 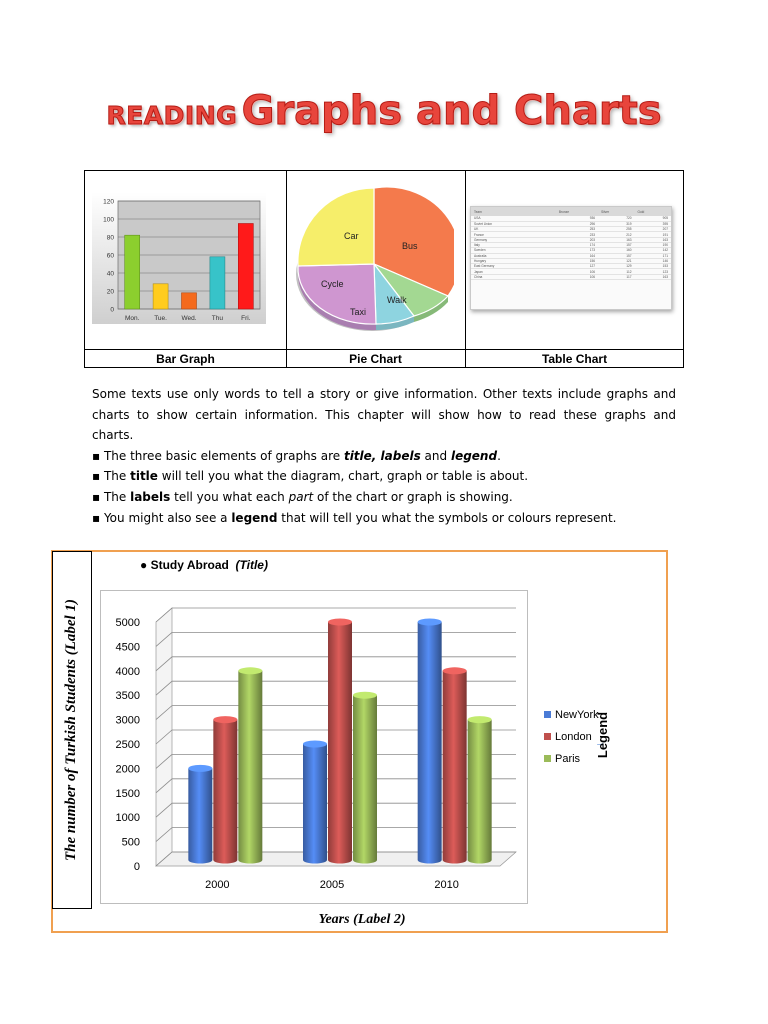 I want to click on pie-chart-example: Car Bus Walk Taxi Cycle, so click(x=375, y=258).